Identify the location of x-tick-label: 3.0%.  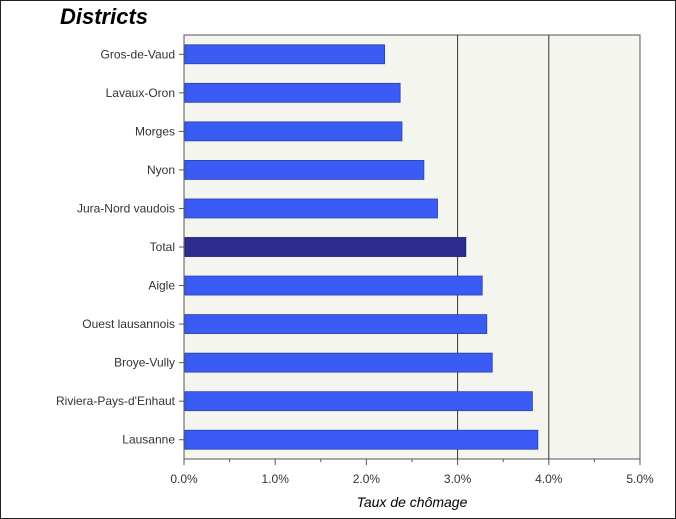
(458, 479).